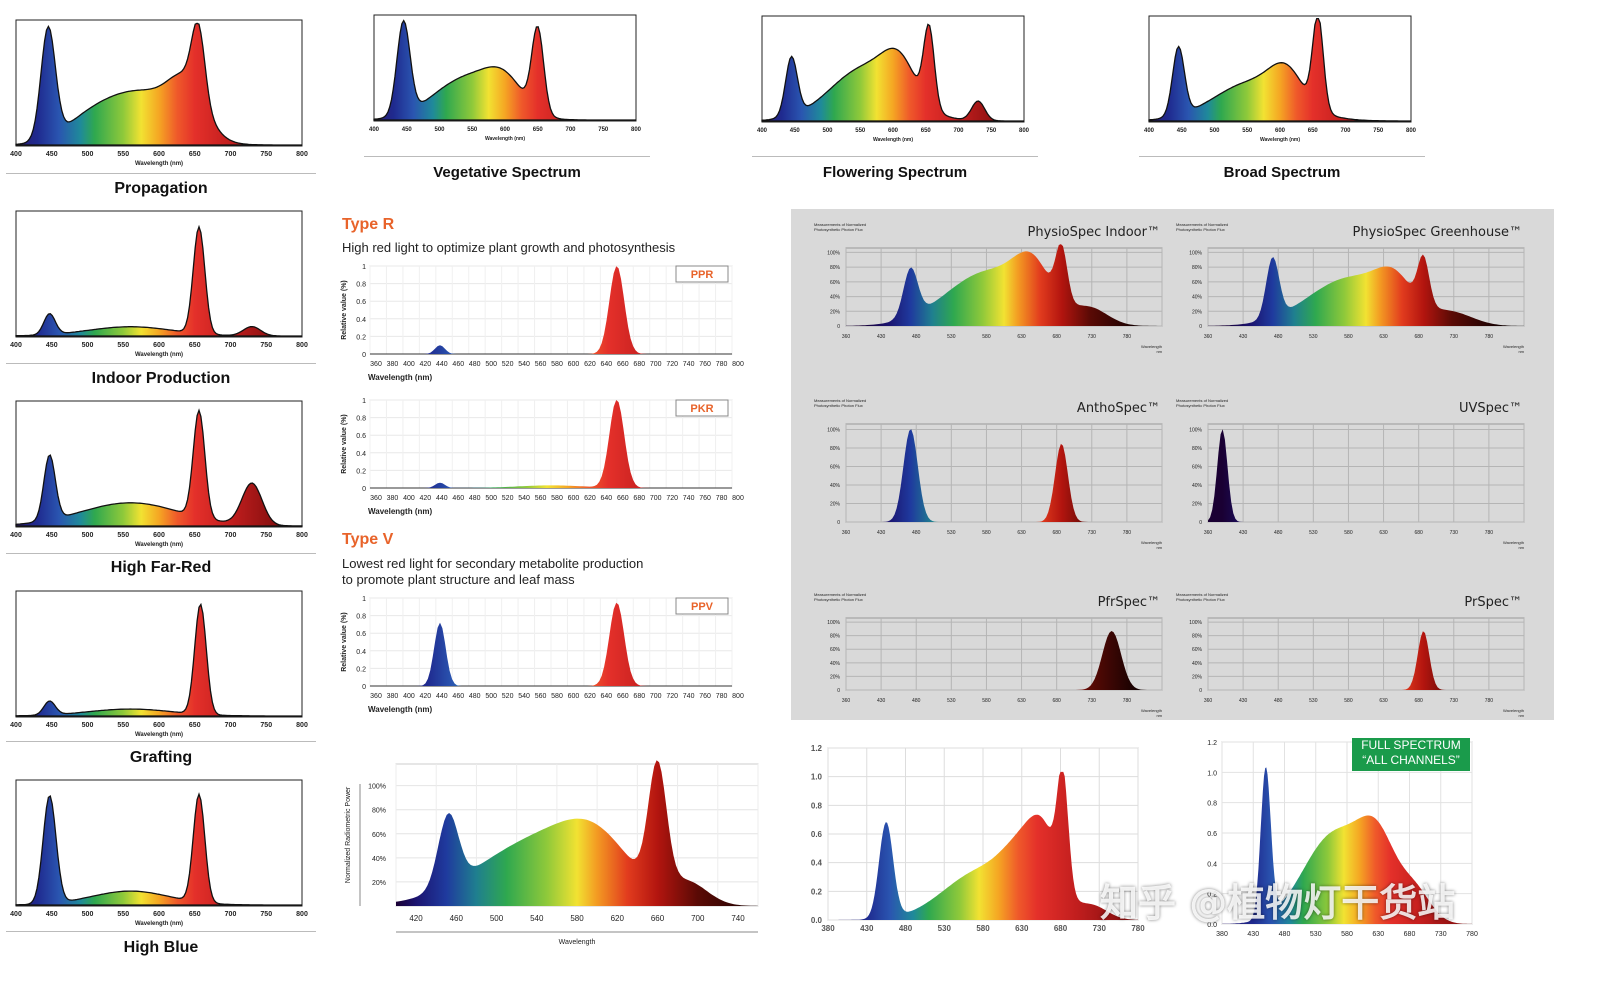 The height and width of the screenshot is (984, 1599). Describe the element at coordinates (364, 401) in the screenshot. I see `y-tick-label: 1` at that location.